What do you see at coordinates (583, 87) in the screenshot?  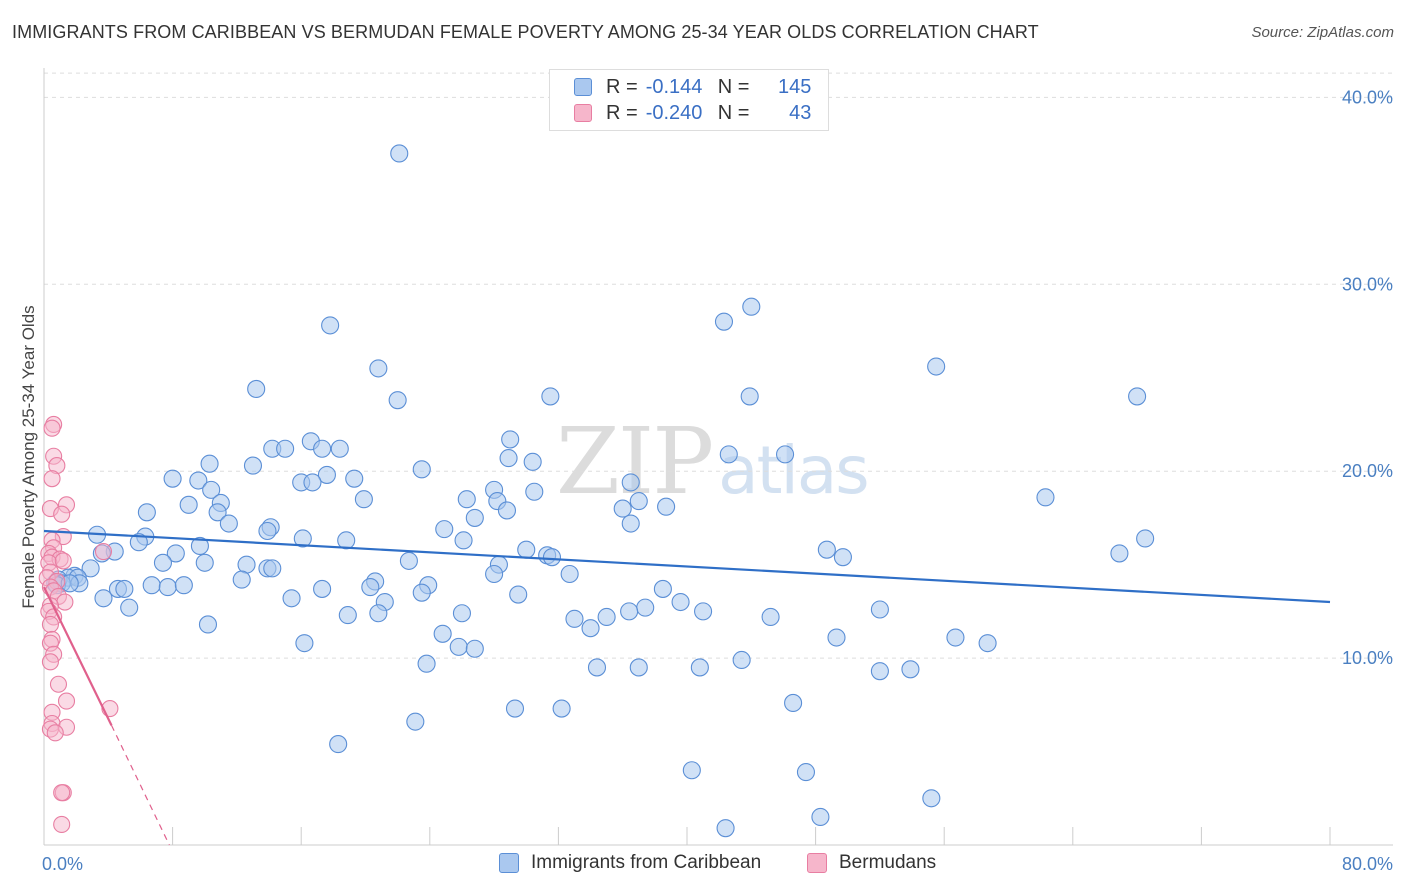 I see `caribbean-swatch` at bounding box center [583, 87].